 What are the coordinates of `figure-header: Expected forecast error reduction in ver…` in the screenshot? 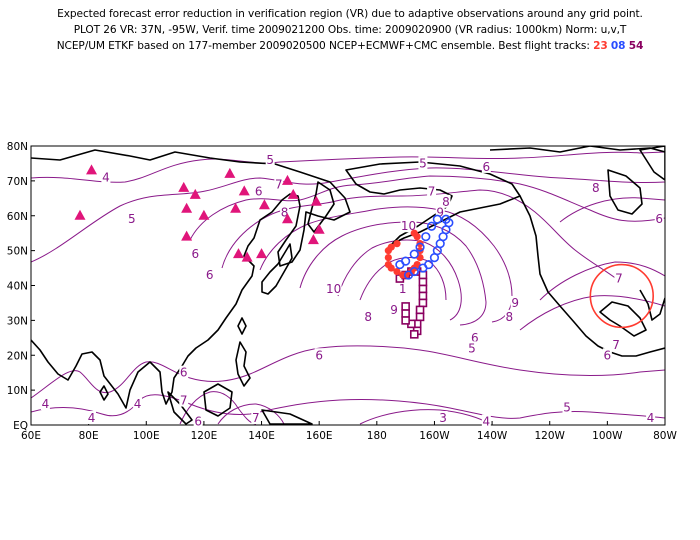 It's located at (350, 30).